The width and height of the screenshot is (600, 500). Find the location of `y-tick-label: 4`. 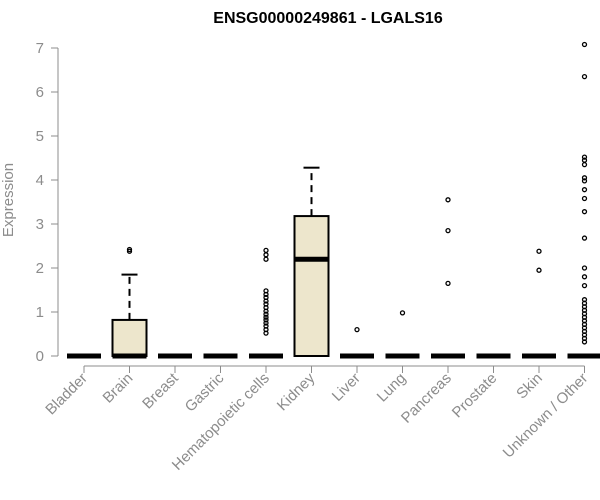

y-tick-label: 4 is located at coordinates (40, 180).